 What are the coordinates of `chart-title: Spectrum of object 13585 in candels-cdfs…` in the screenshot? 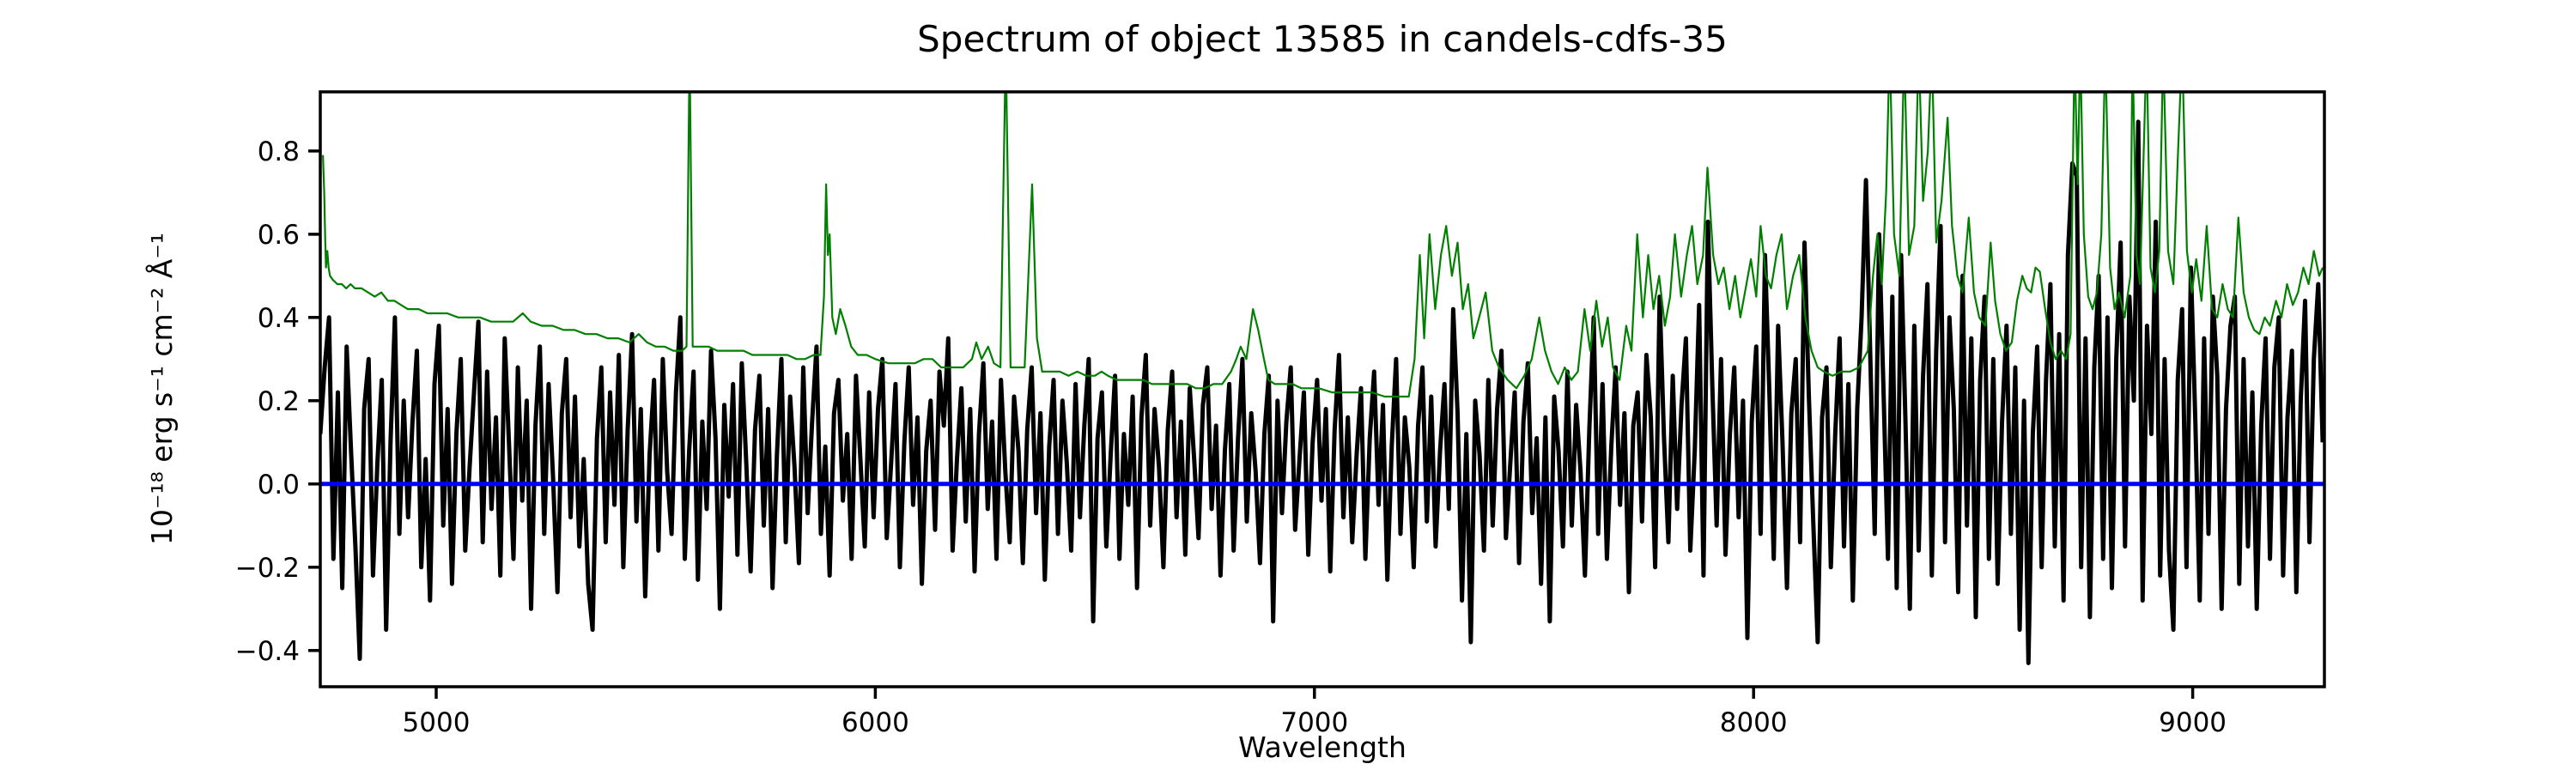 It's located at (1323, 39).